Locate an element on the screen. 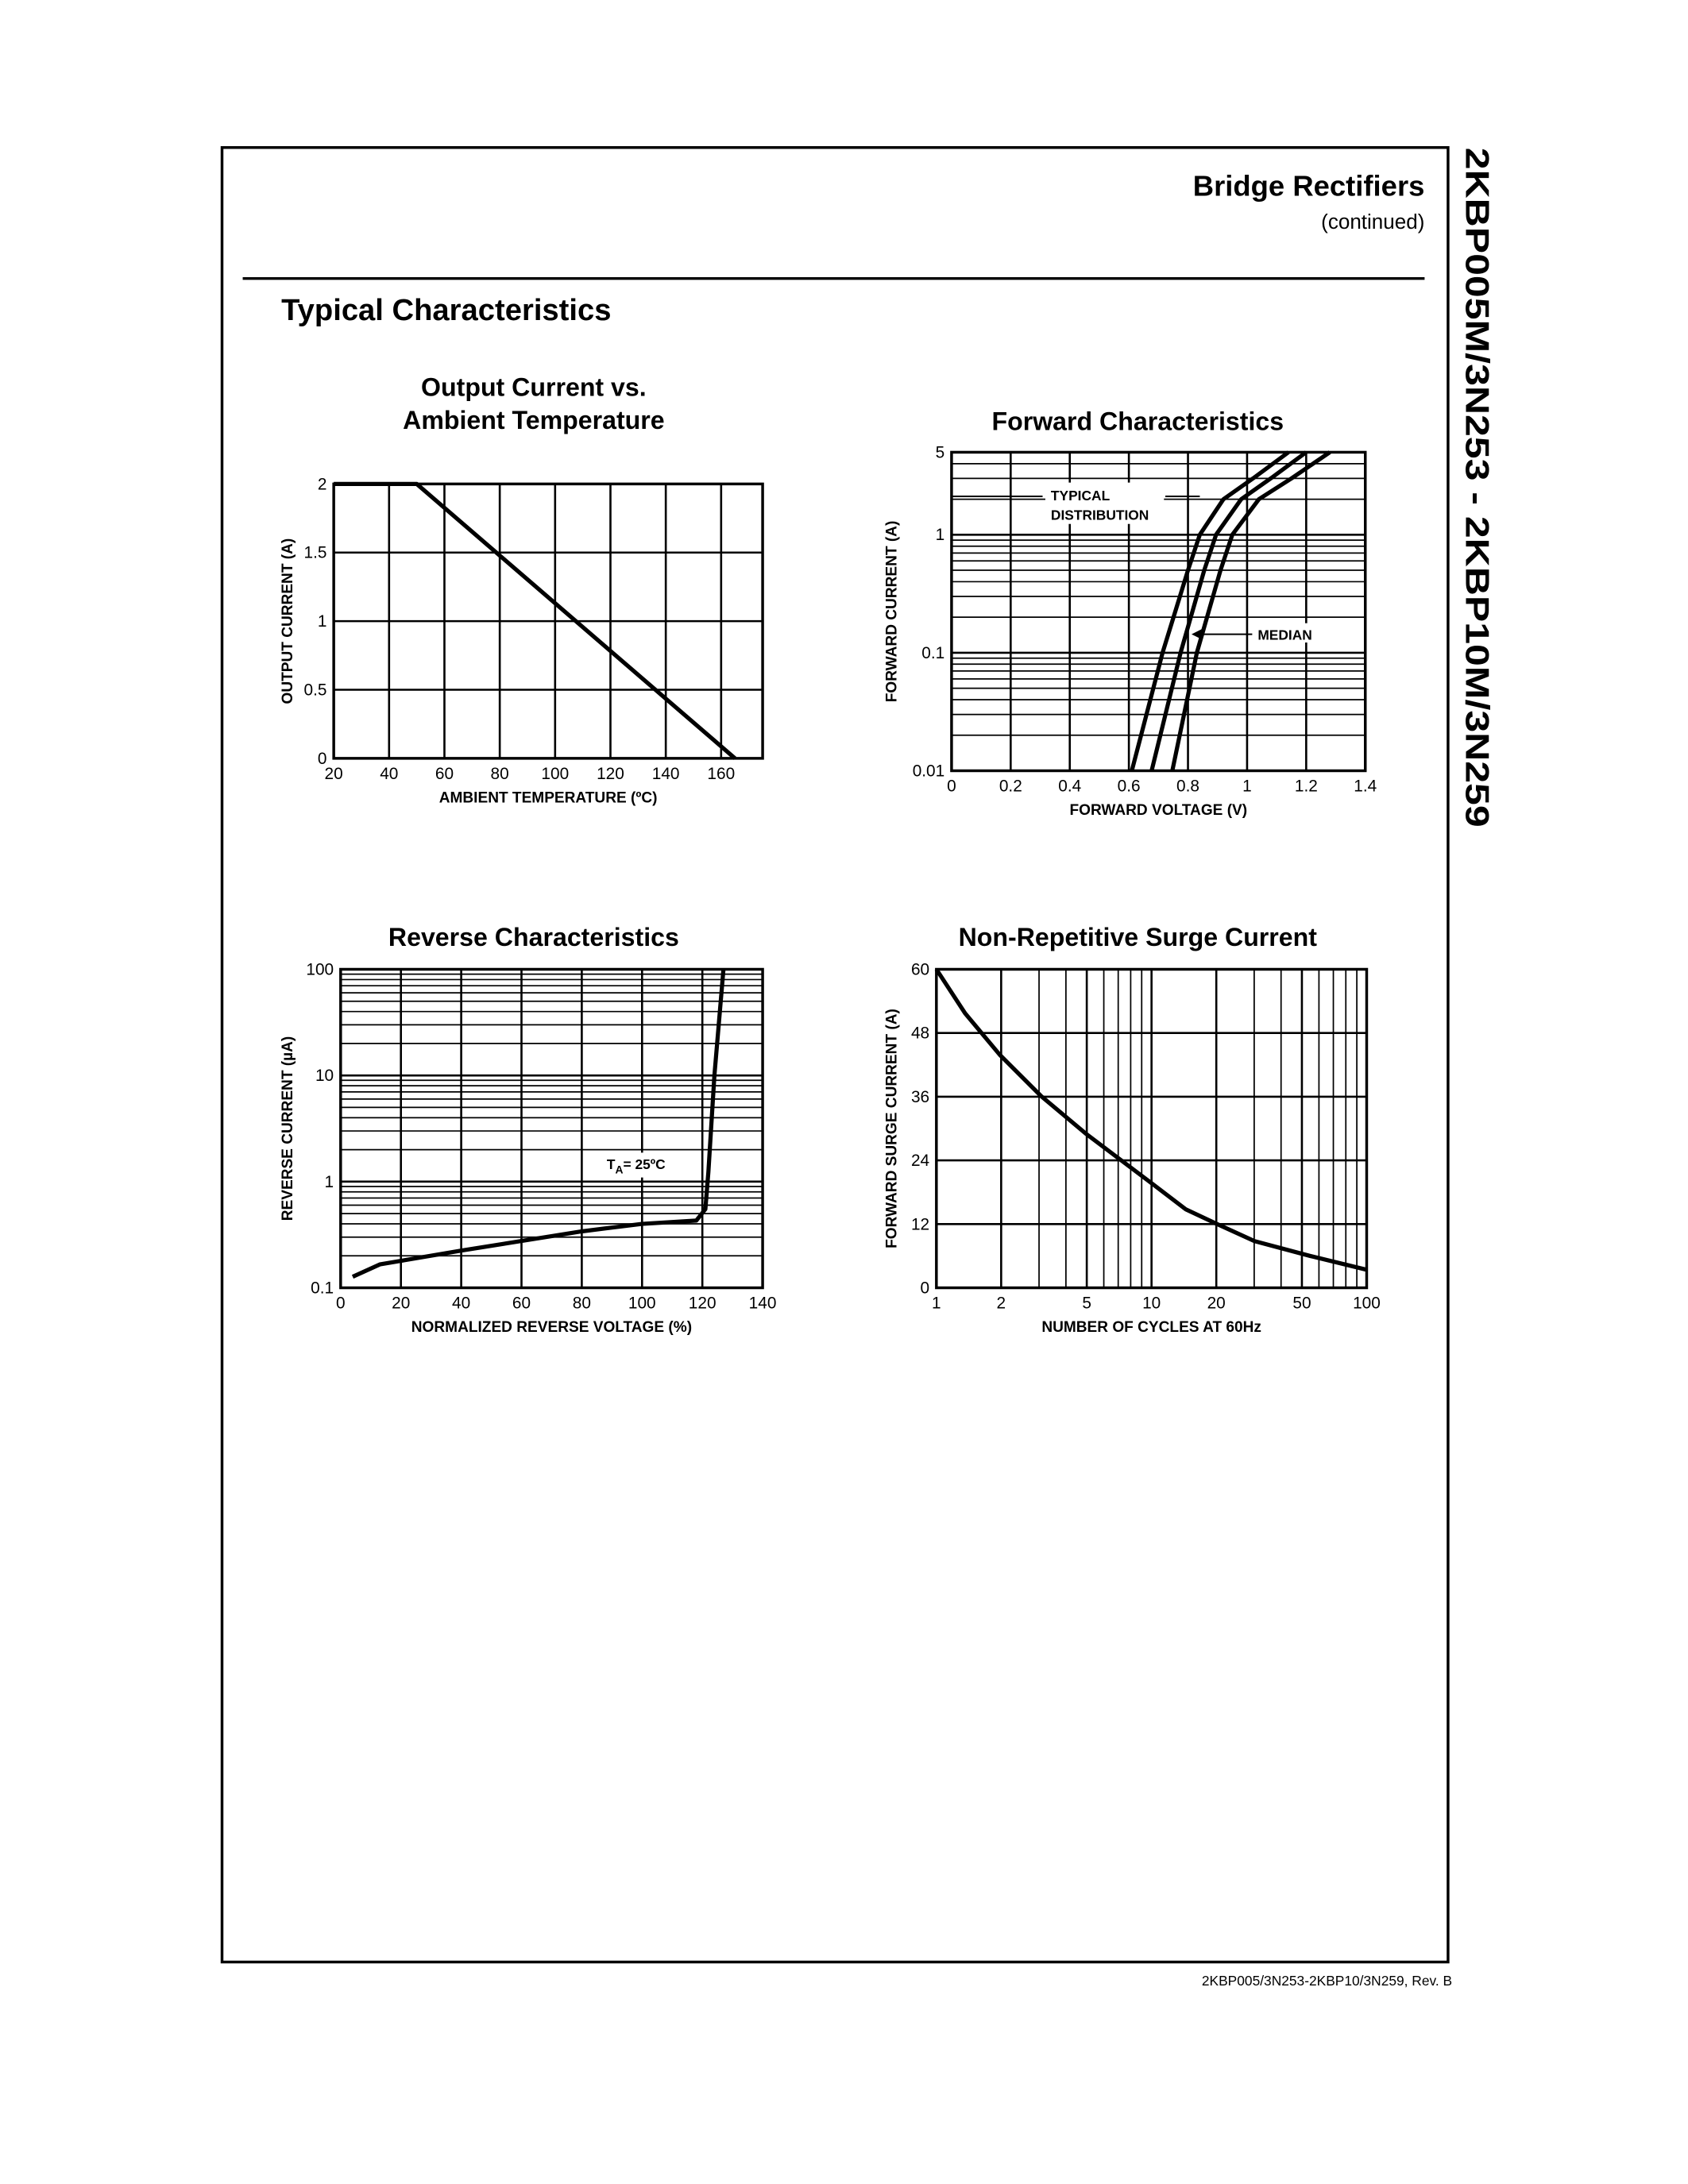  annotation: MEDIAN is located at coordinates (1284, 635).